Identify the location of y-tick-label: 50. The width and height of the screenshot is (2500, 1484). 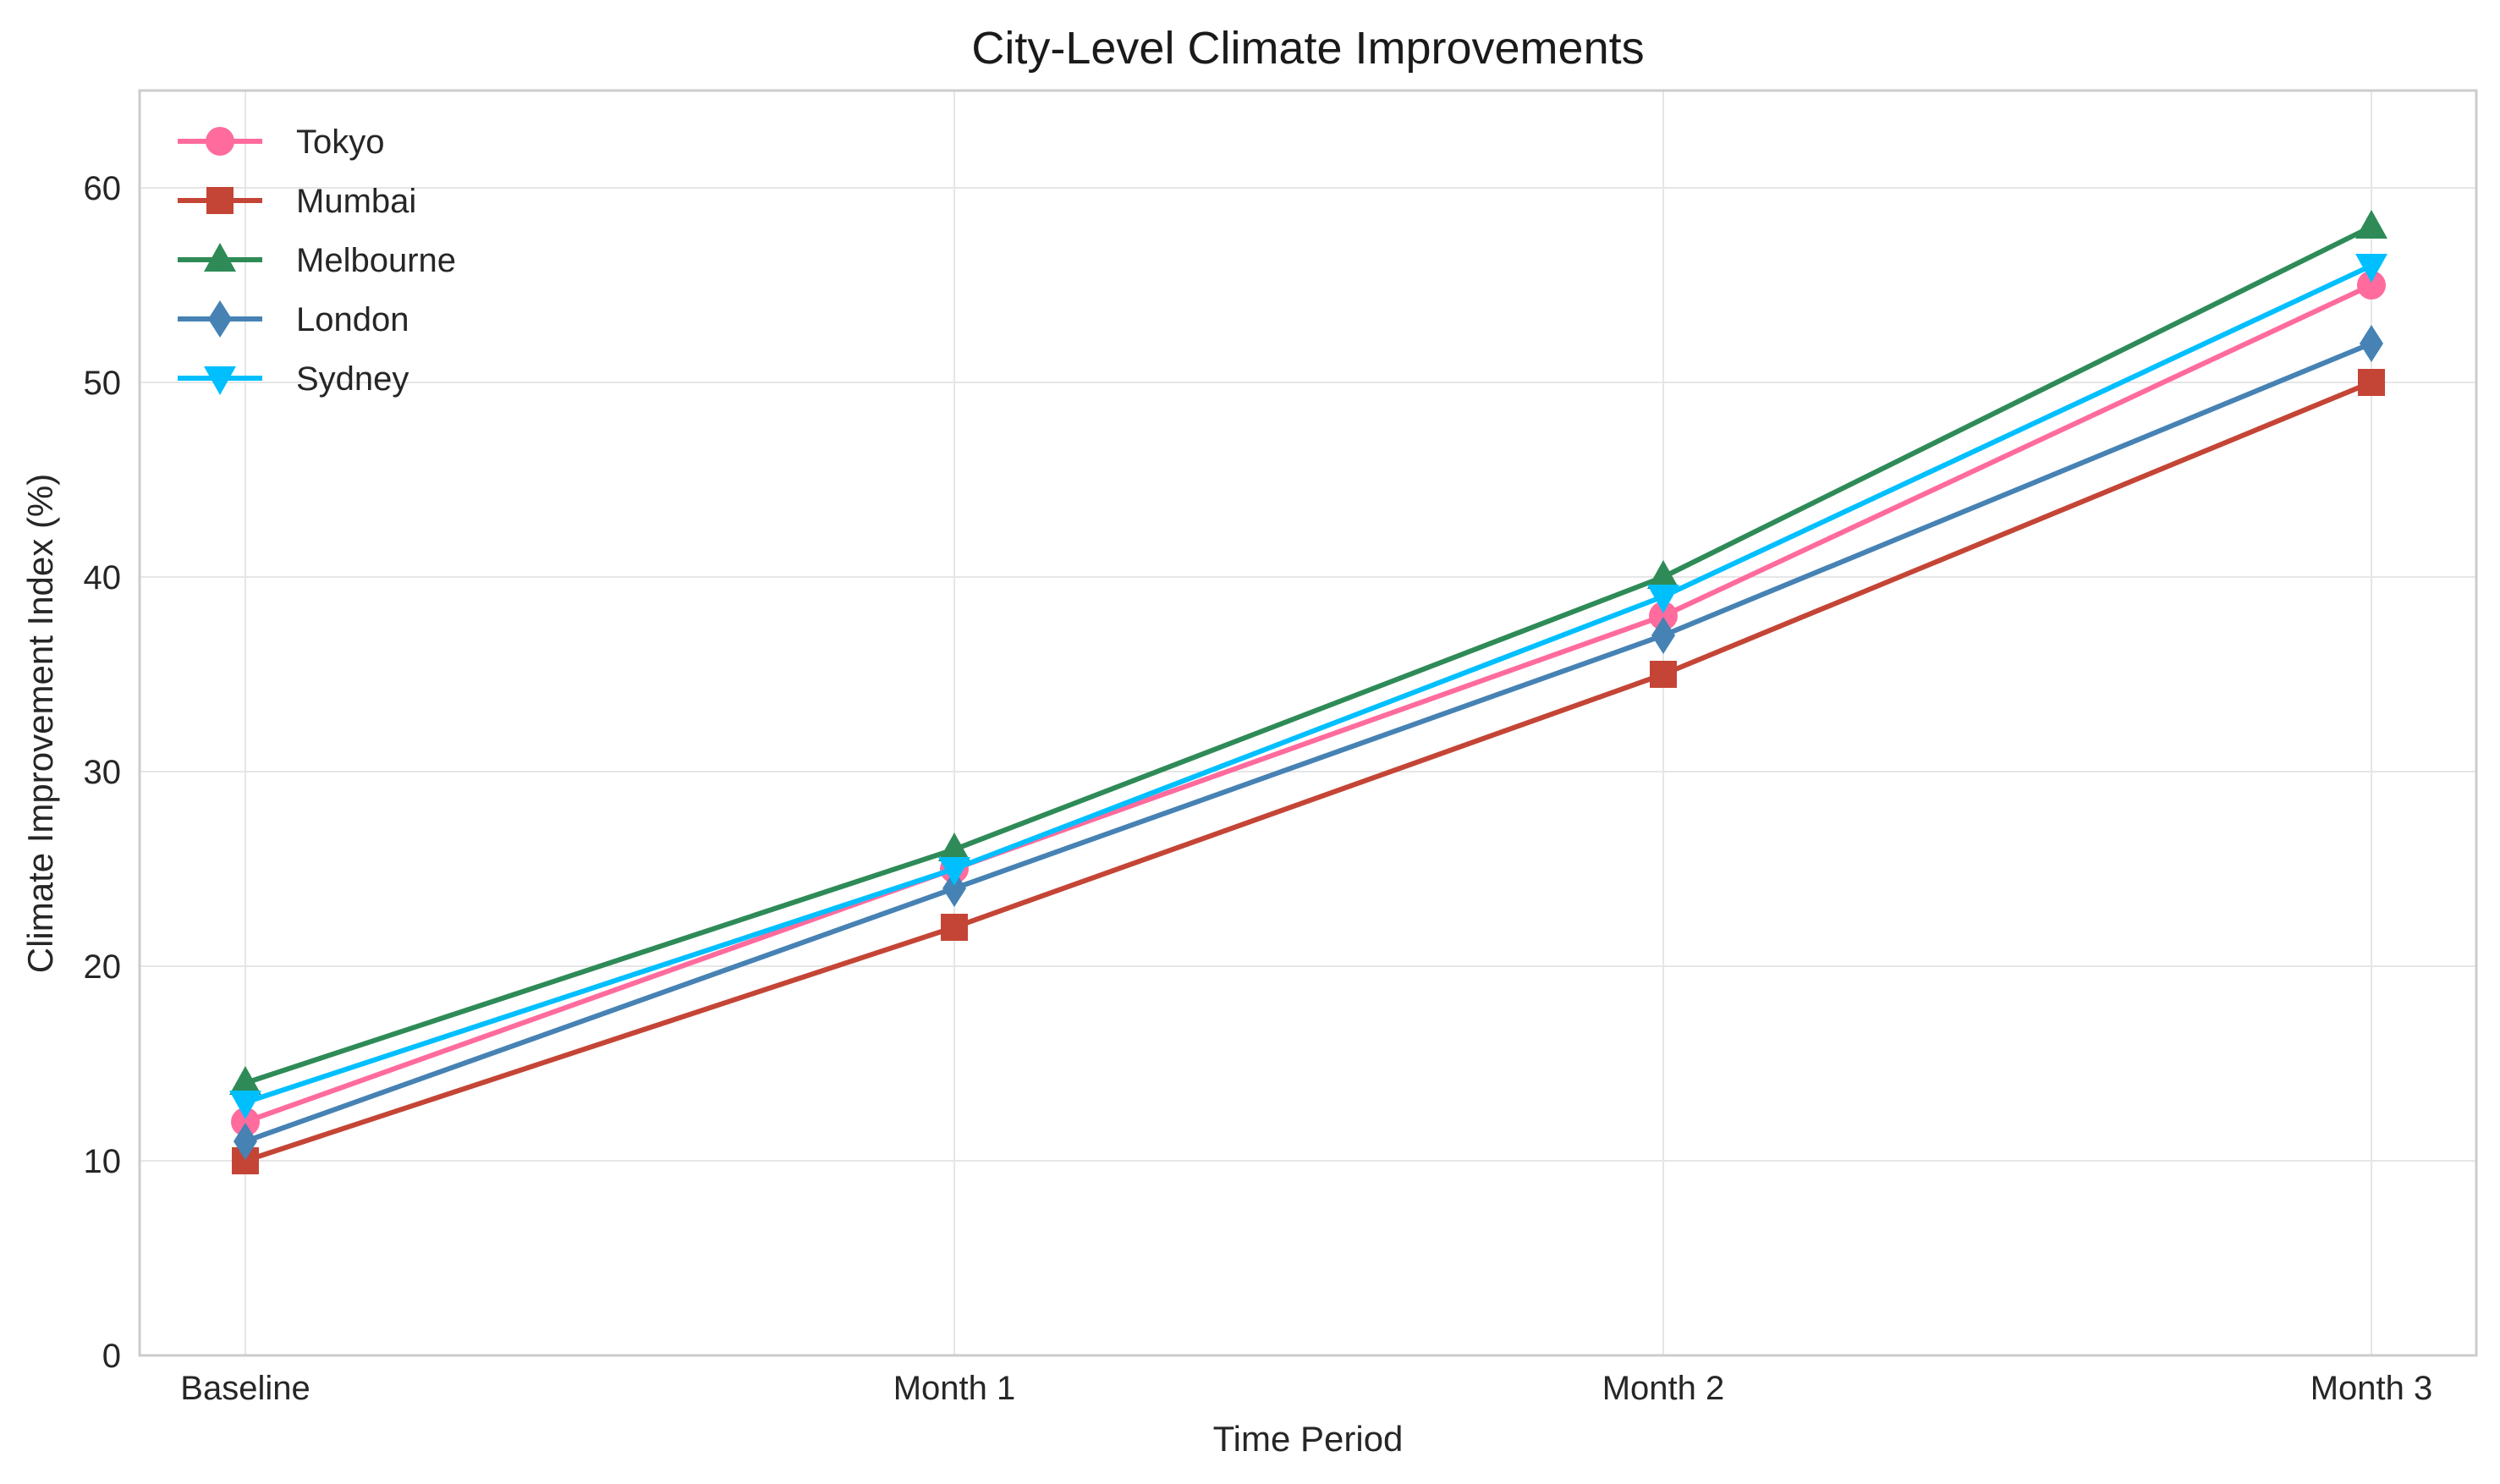
(103, 383).